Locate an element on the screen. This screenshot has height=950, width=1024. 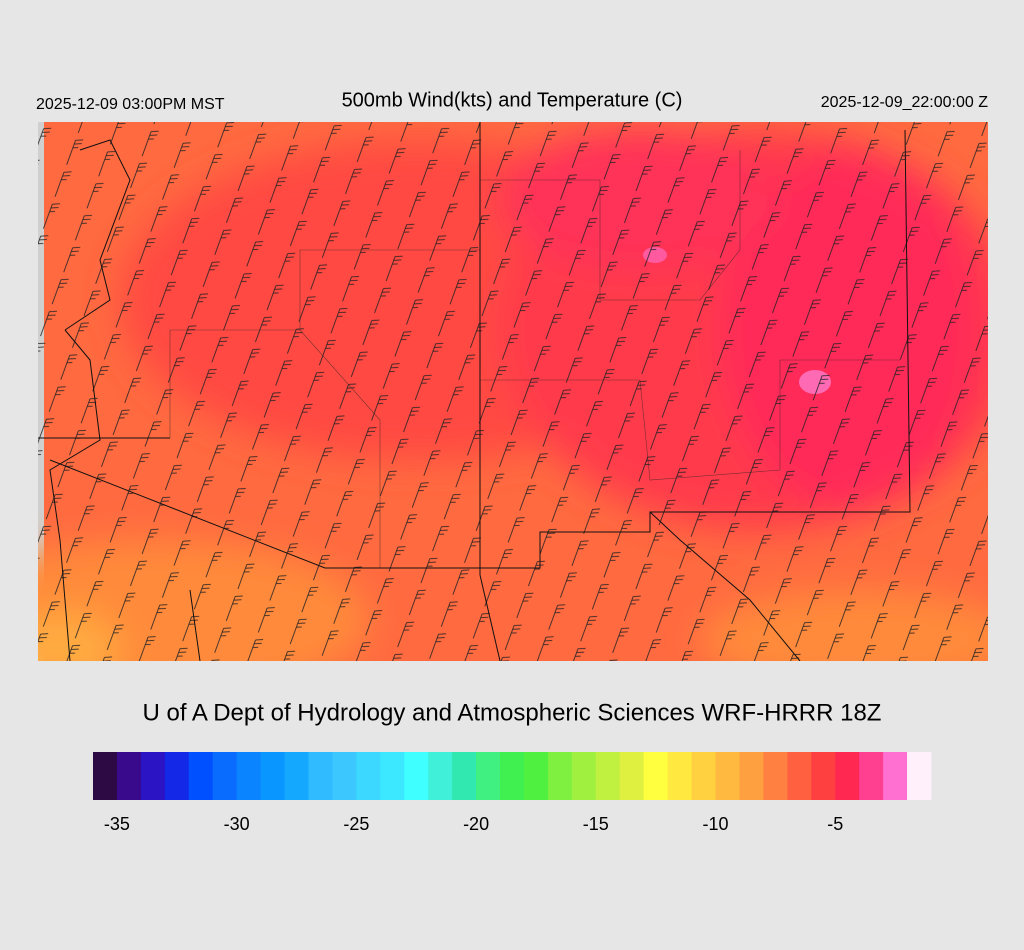
colorbar-tick-label: -20 is located at coordinates (476, 824).